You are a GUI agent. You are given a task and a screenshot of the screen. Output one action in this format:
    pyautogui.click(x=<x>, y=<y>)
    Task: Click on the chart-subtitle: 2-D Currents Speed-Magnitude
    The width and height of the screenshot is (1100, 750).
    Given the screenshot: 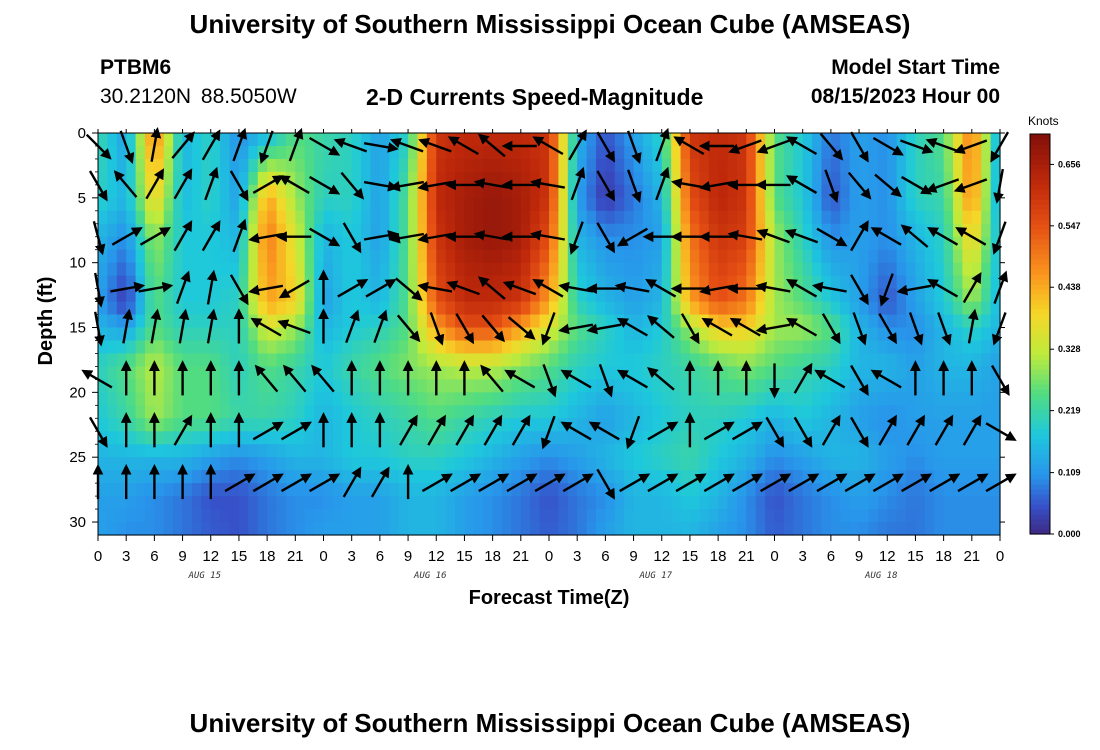 What is the action you would take?
    pyautogui.click(x=535, y=97)
    